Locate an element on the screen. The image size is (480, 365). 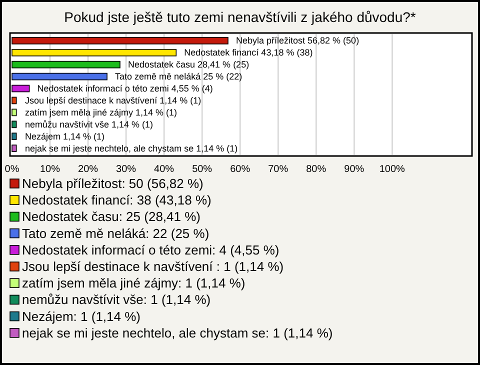
text: zatím jsem měla jiné zájmy: 1 (1,14 %) is located at coordinates (134, 283).